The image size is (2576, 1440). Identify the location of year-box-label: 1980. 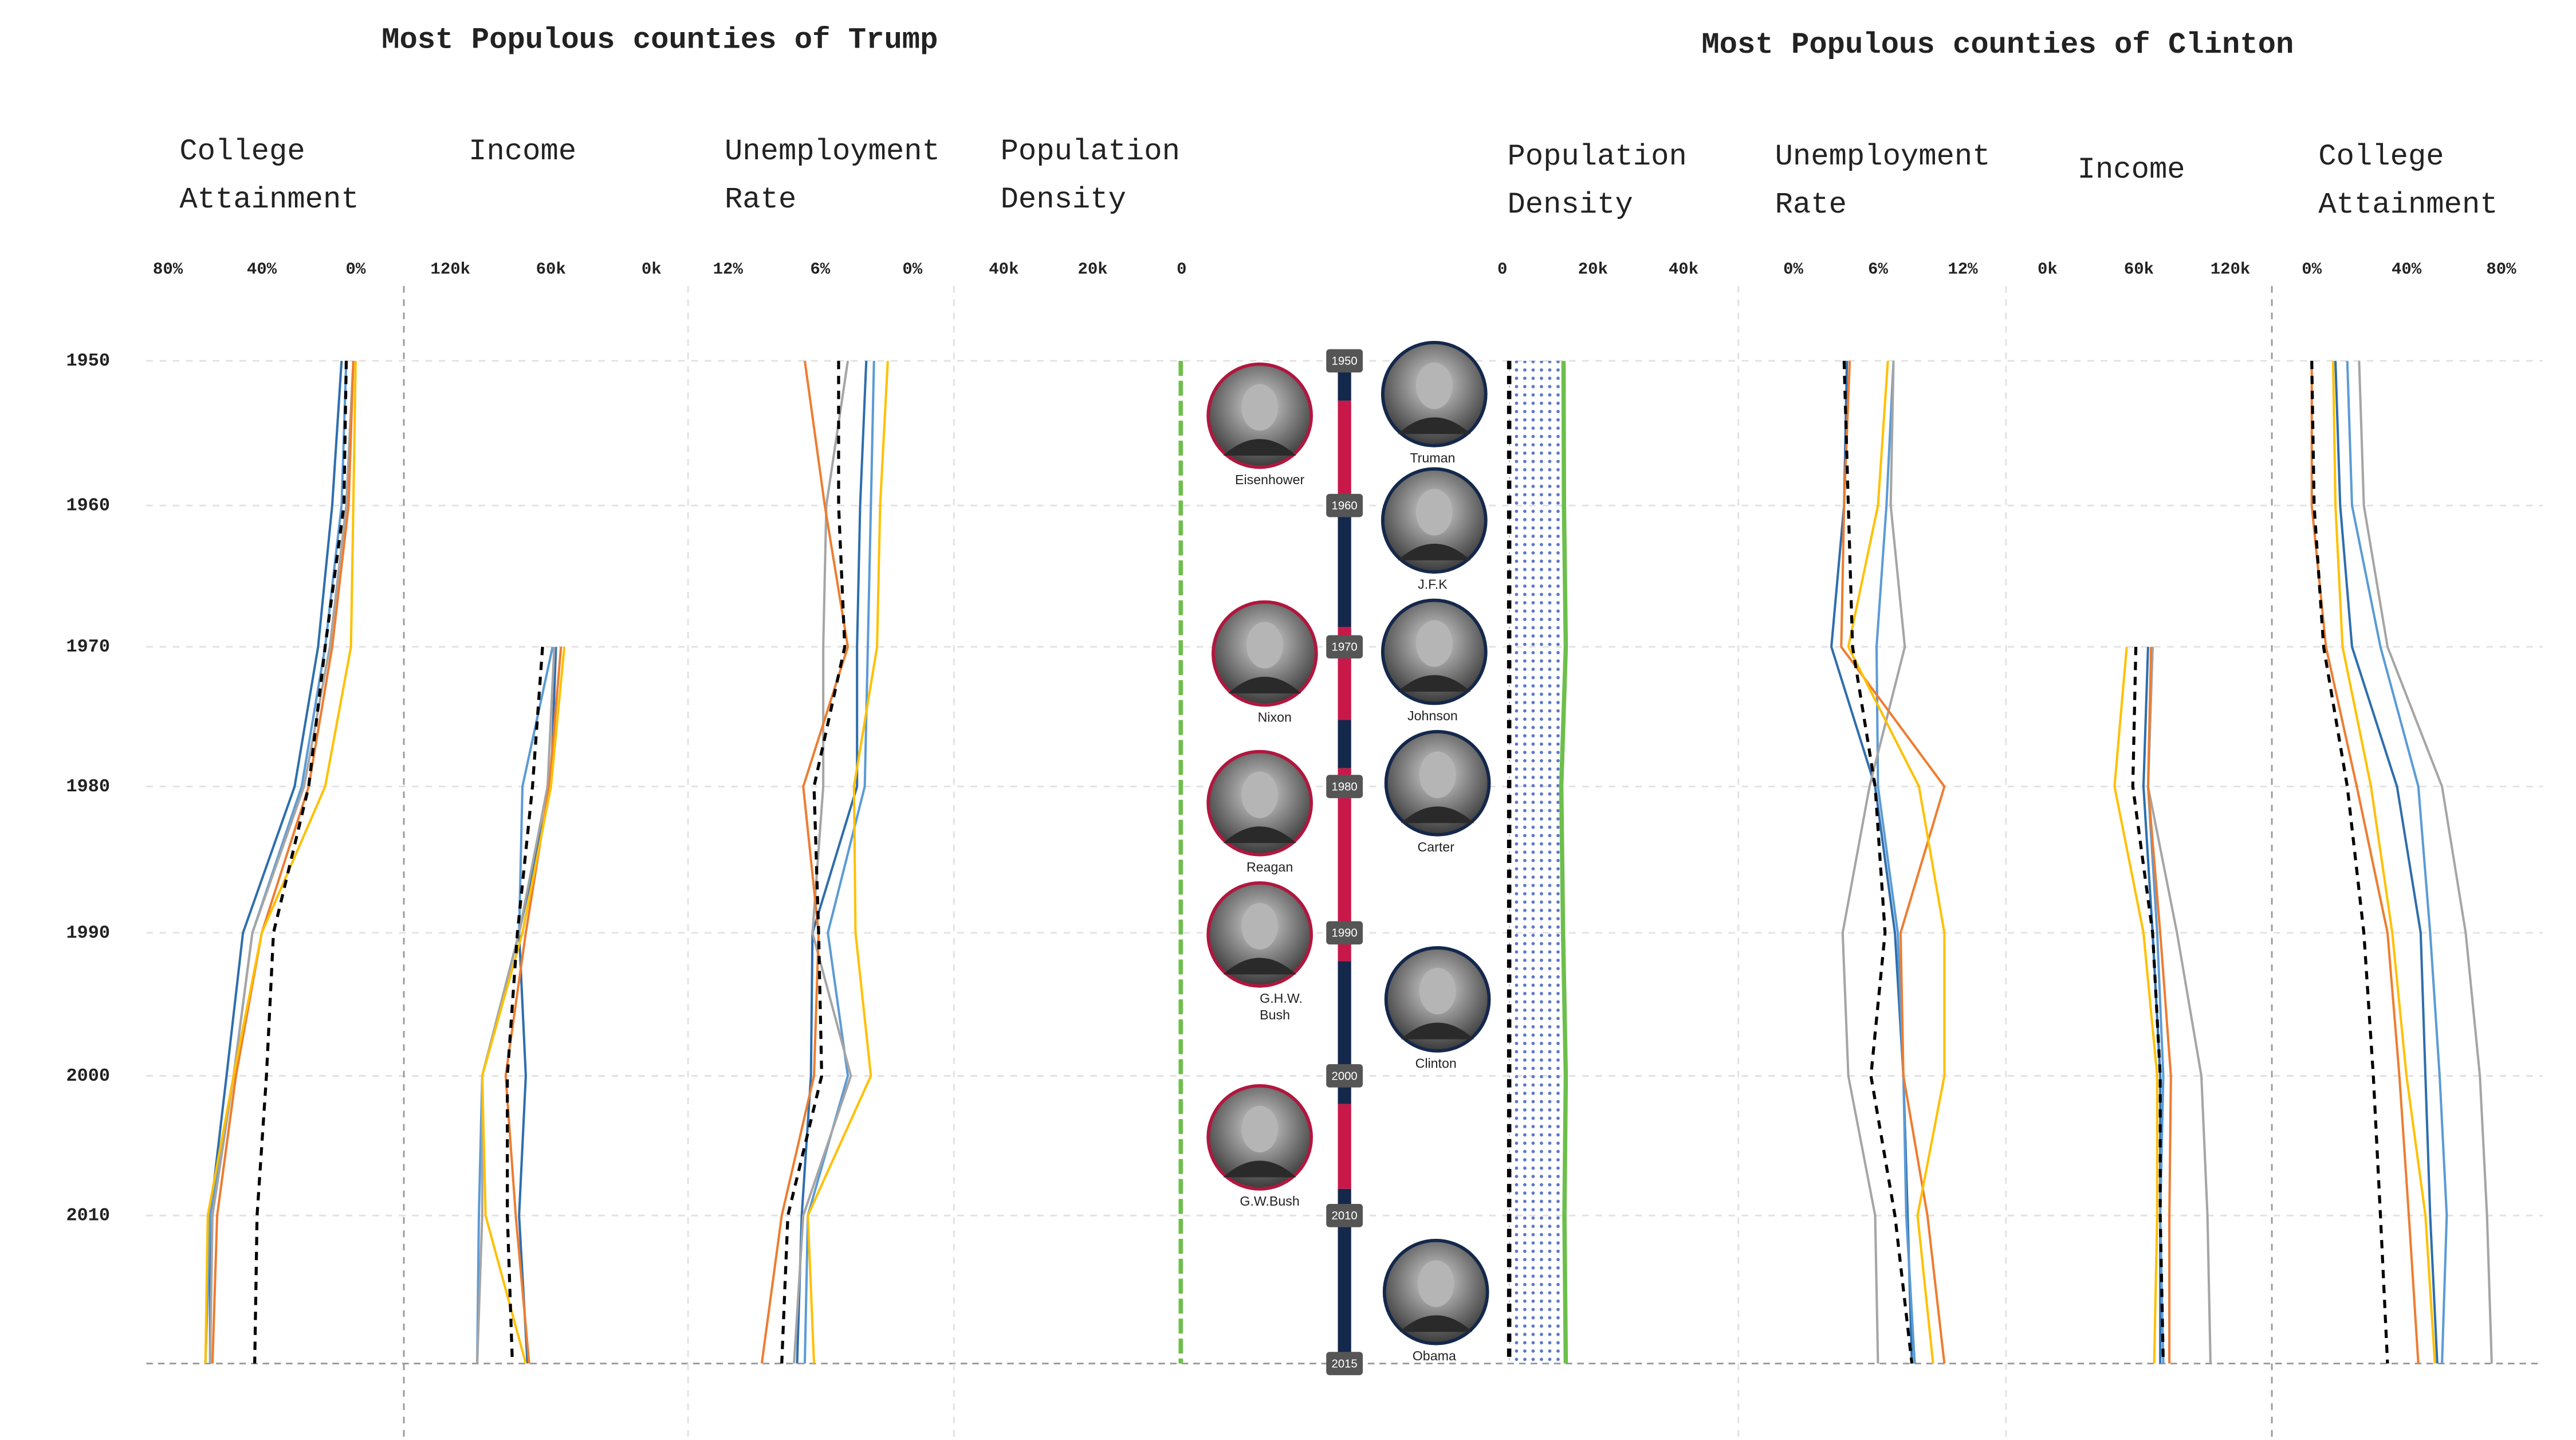
(1345, 786).